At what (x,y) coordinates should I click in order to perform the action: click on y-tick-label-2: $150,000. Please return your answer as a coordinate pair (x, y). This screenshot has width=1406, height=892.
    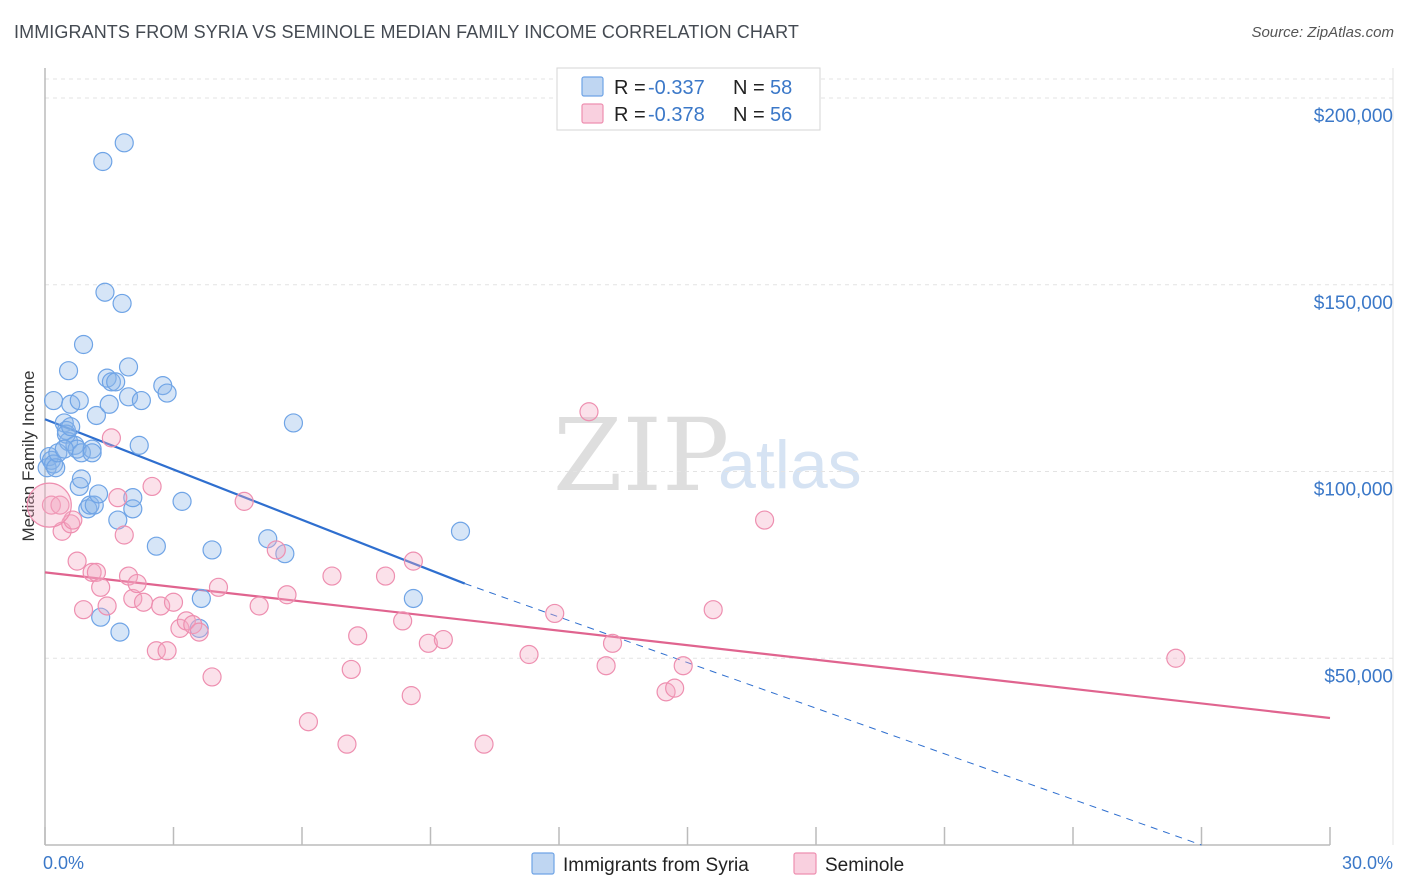
    Looking at the image, I should click on (1353, 303).